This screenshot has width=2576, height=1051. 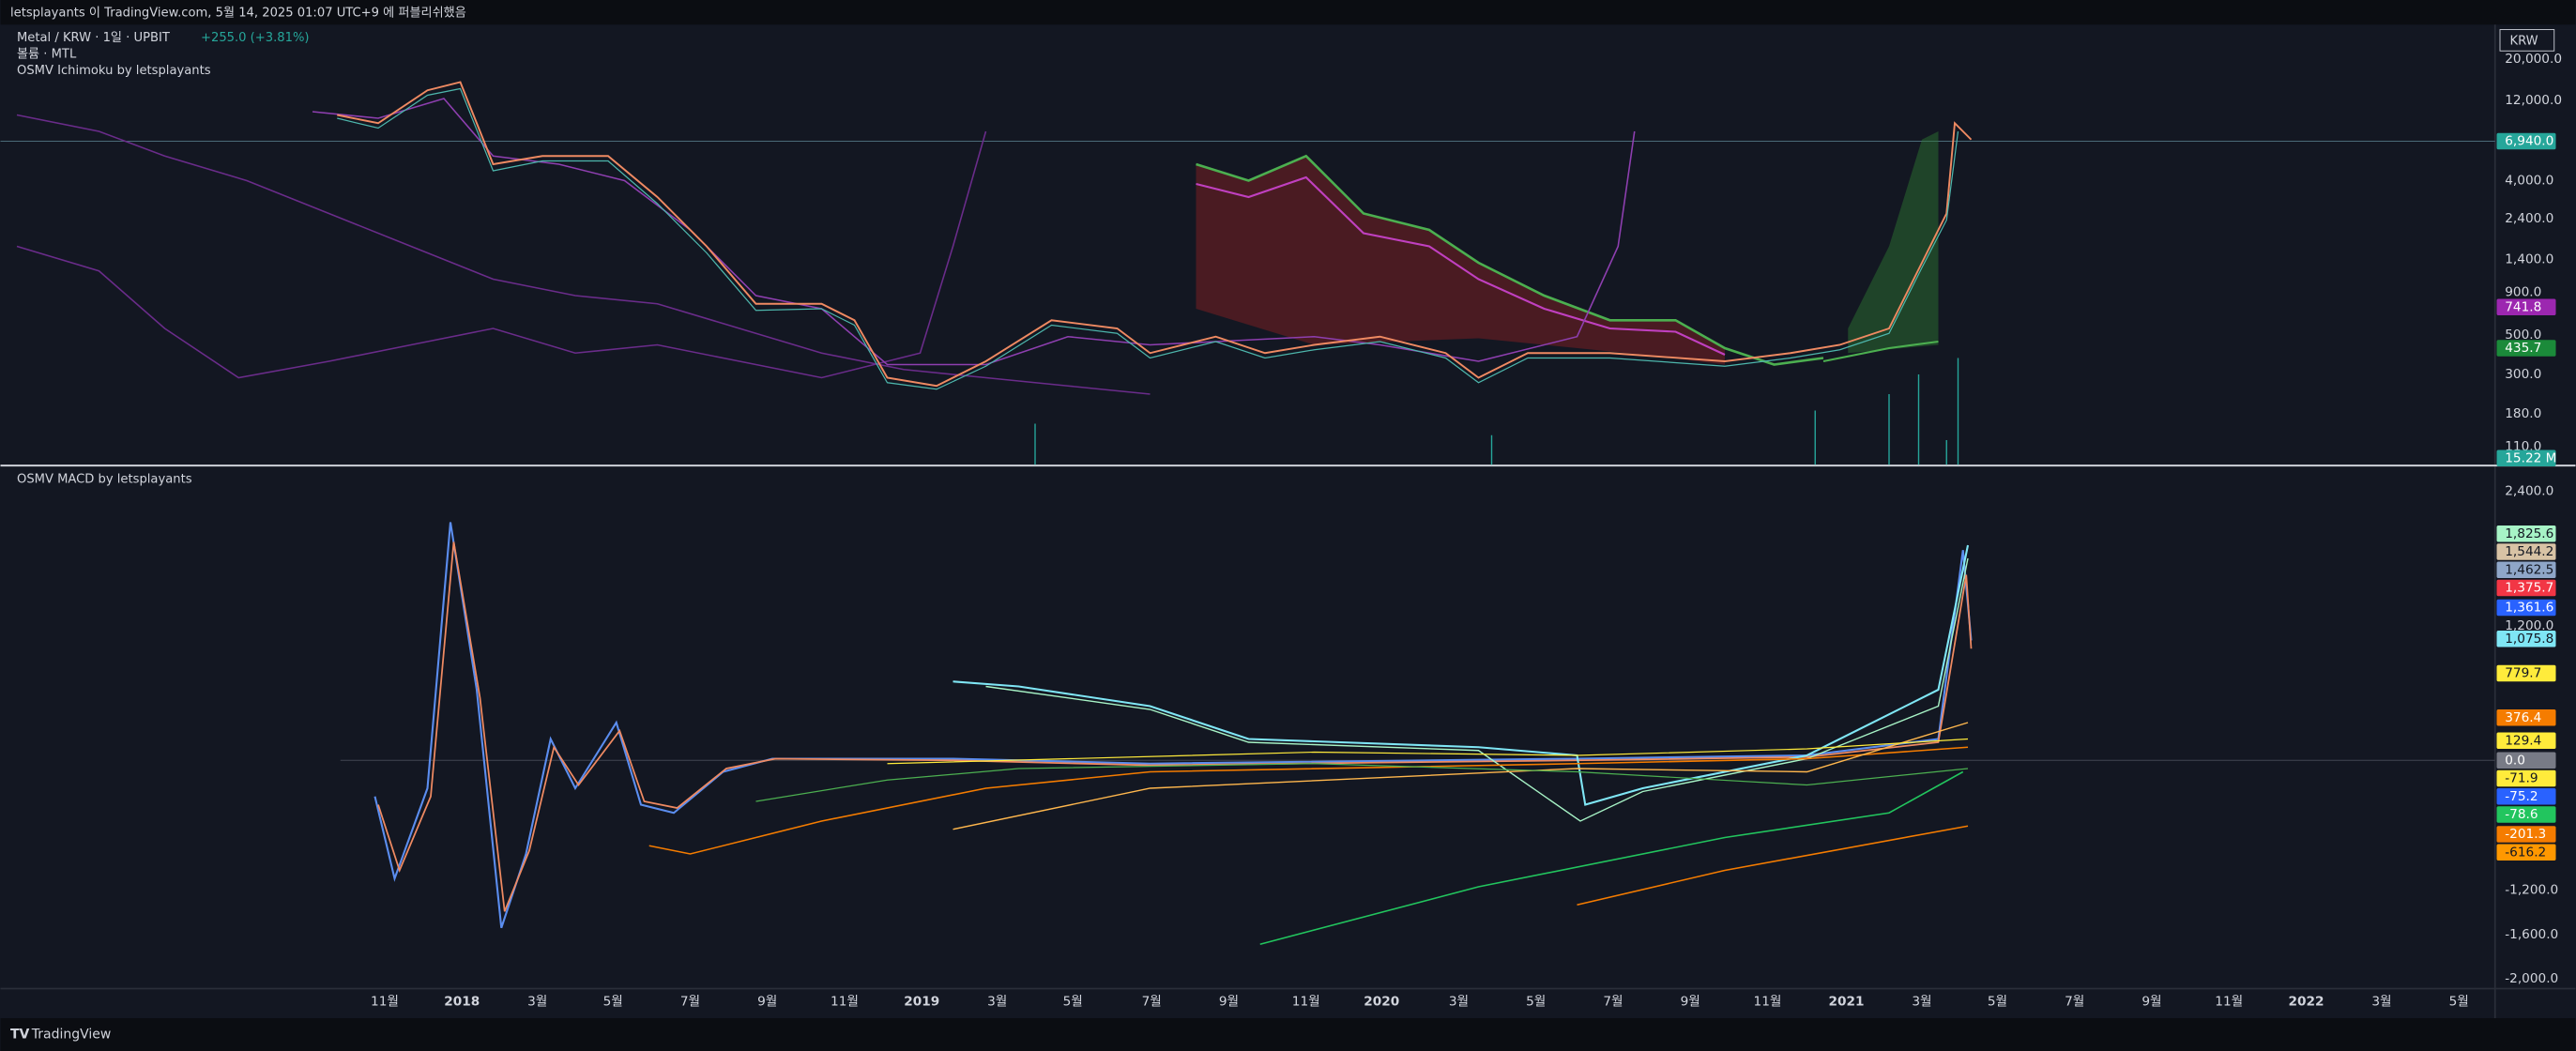 I want to click on ichimoku-label: OSMV Ichimoku by letsplayants, so click(x=114, y=71).